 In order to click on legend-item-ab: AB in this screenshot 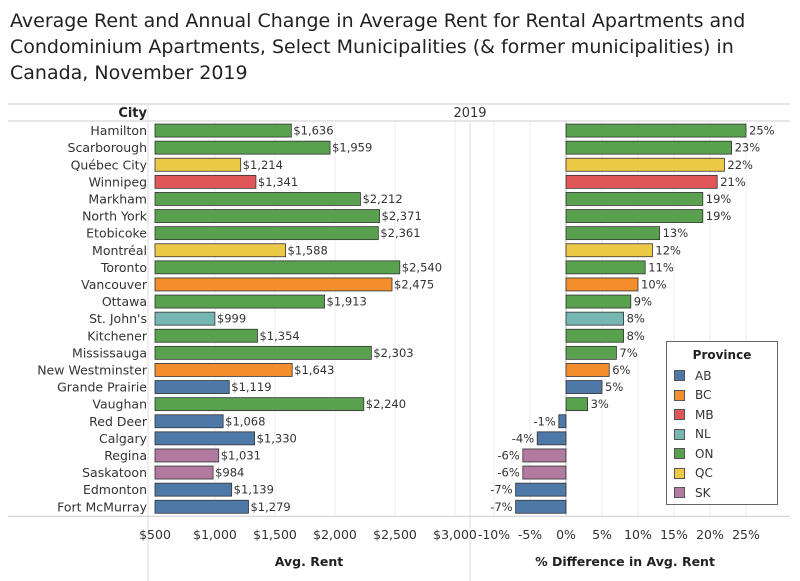, I will do `click(722, 376)`.